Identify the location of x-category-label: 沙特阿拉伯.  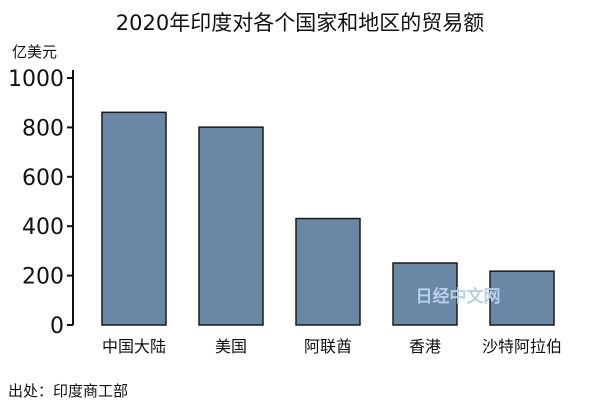
(522, 346).